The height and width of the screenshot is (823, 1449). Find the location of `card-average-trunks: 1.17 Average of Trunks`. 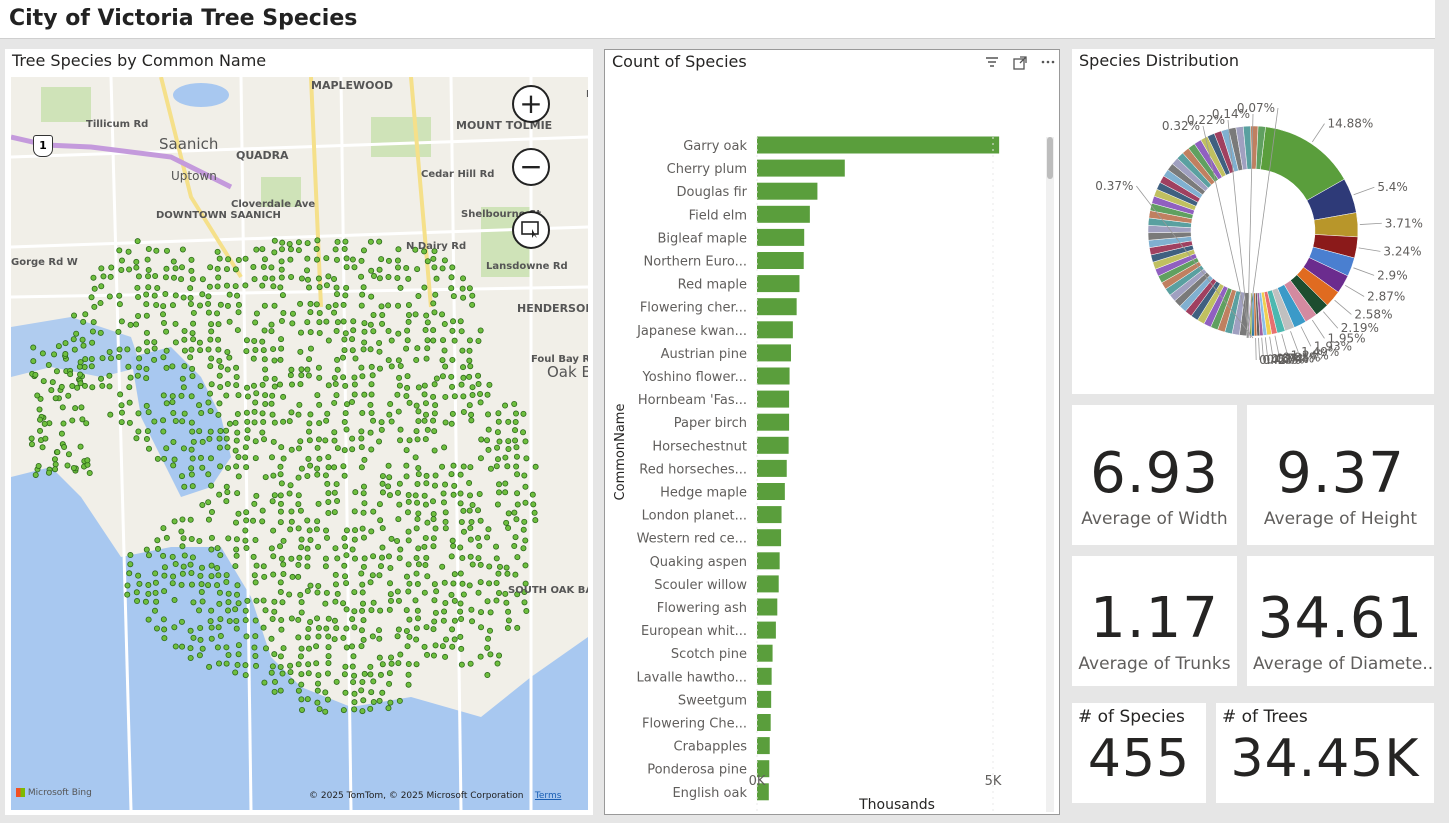

card-average-trunks: 1.17 Average of Trunks is located at coordinates (1154, 621).